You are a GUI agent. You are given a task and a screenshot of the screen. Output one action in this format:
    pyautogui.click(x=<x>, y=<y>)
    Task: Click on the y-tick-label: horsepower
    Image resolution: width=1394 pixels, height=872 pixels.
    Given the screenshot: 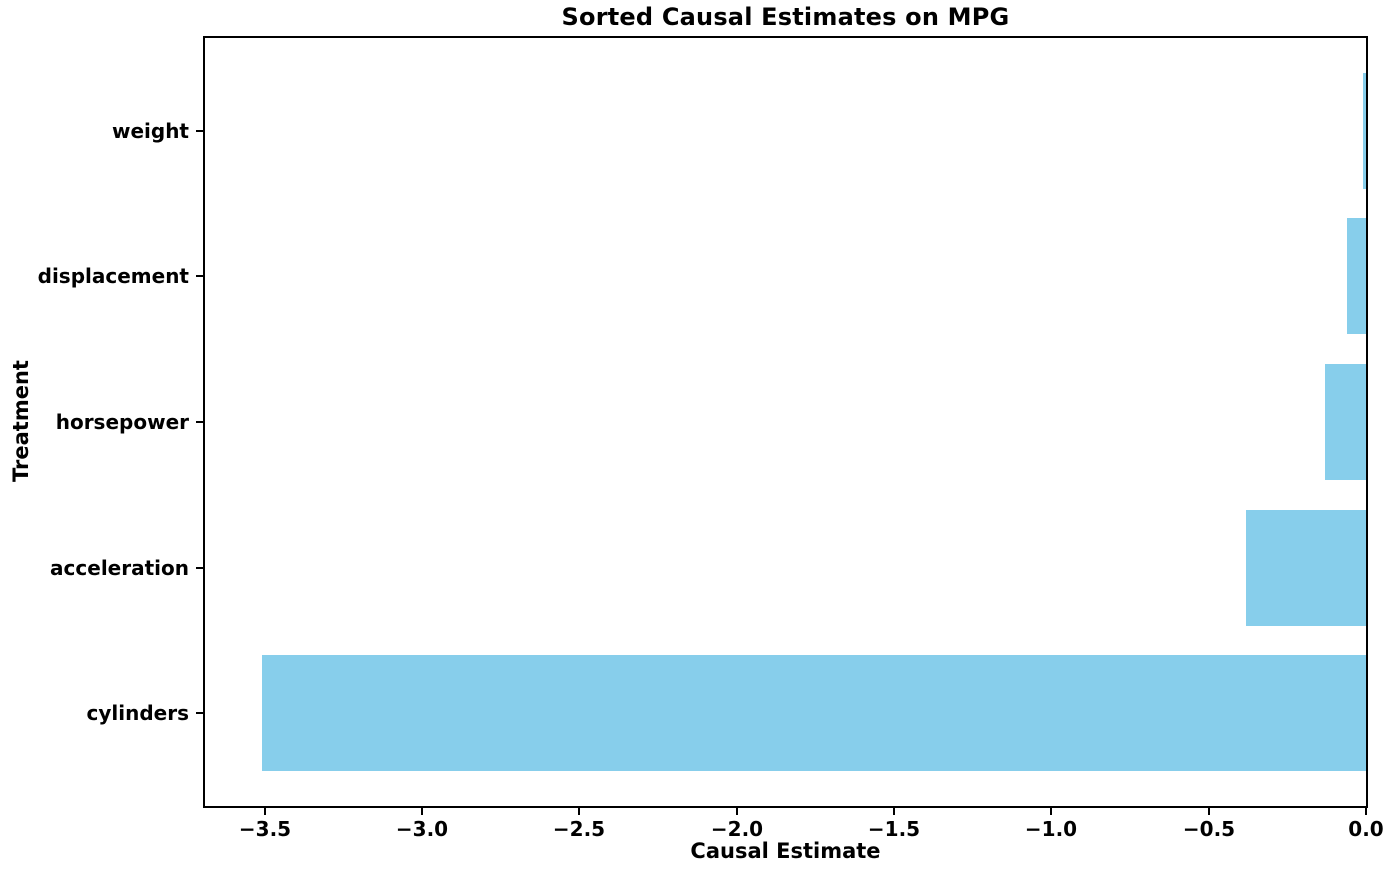 What is the action you would take?
    pyautogui.click(x=122, y=422)
    